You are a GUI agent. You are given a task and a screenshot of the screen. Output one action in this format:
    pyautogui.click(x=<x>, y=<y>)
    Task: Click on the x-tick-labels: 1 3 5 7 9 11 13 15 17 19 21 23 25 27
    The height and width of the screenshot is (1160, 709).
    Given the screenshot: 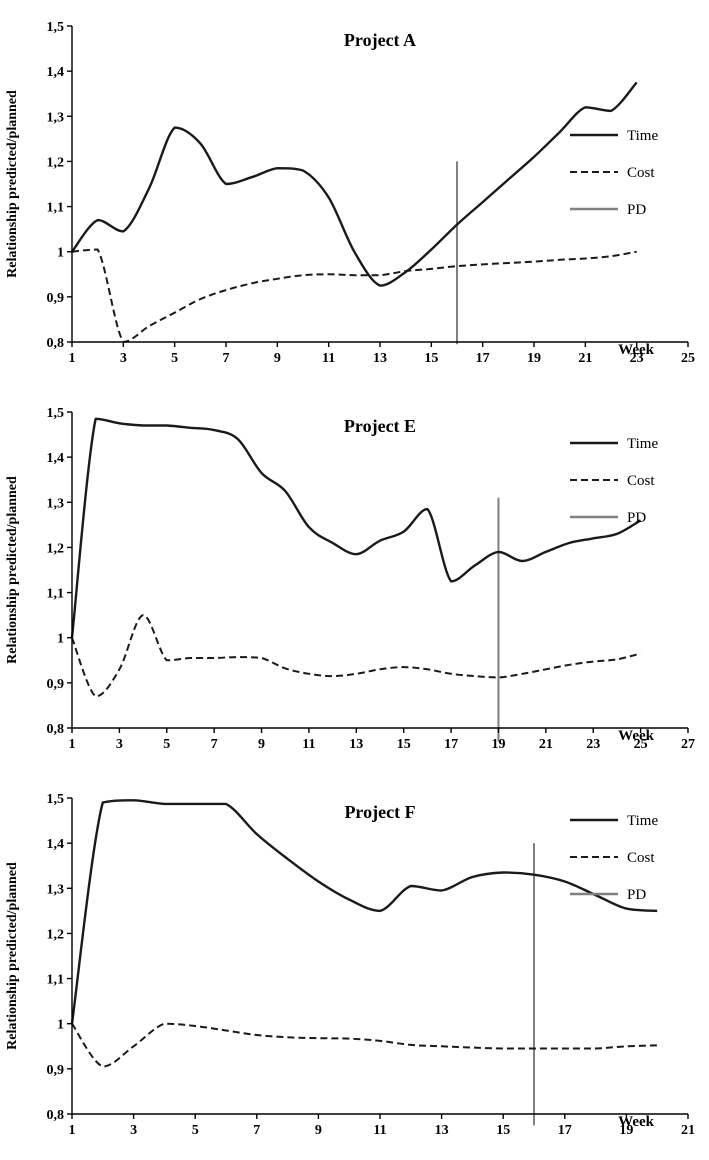 What is the action you would take?
    pyautogui.click(x=382, y=740)
    